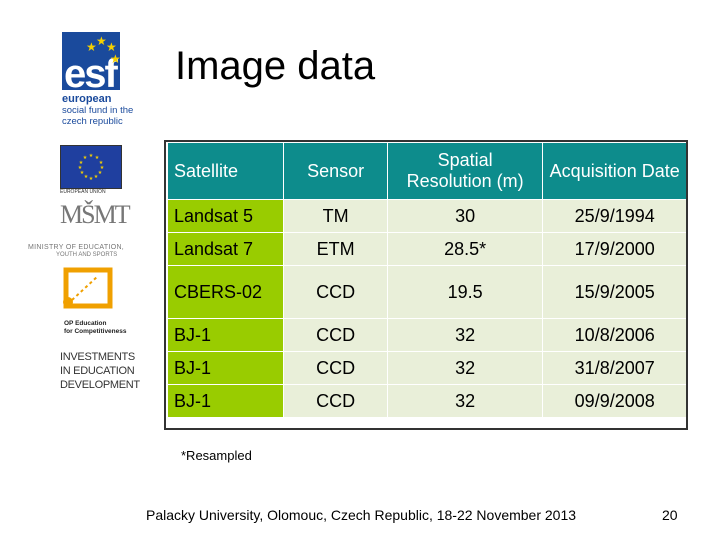 This screenshot has height=540, width=720. Describe the element at coordinates (83, 192) in the screenshot. I see `eu-caption: EUROPEAN UNION` at that location.